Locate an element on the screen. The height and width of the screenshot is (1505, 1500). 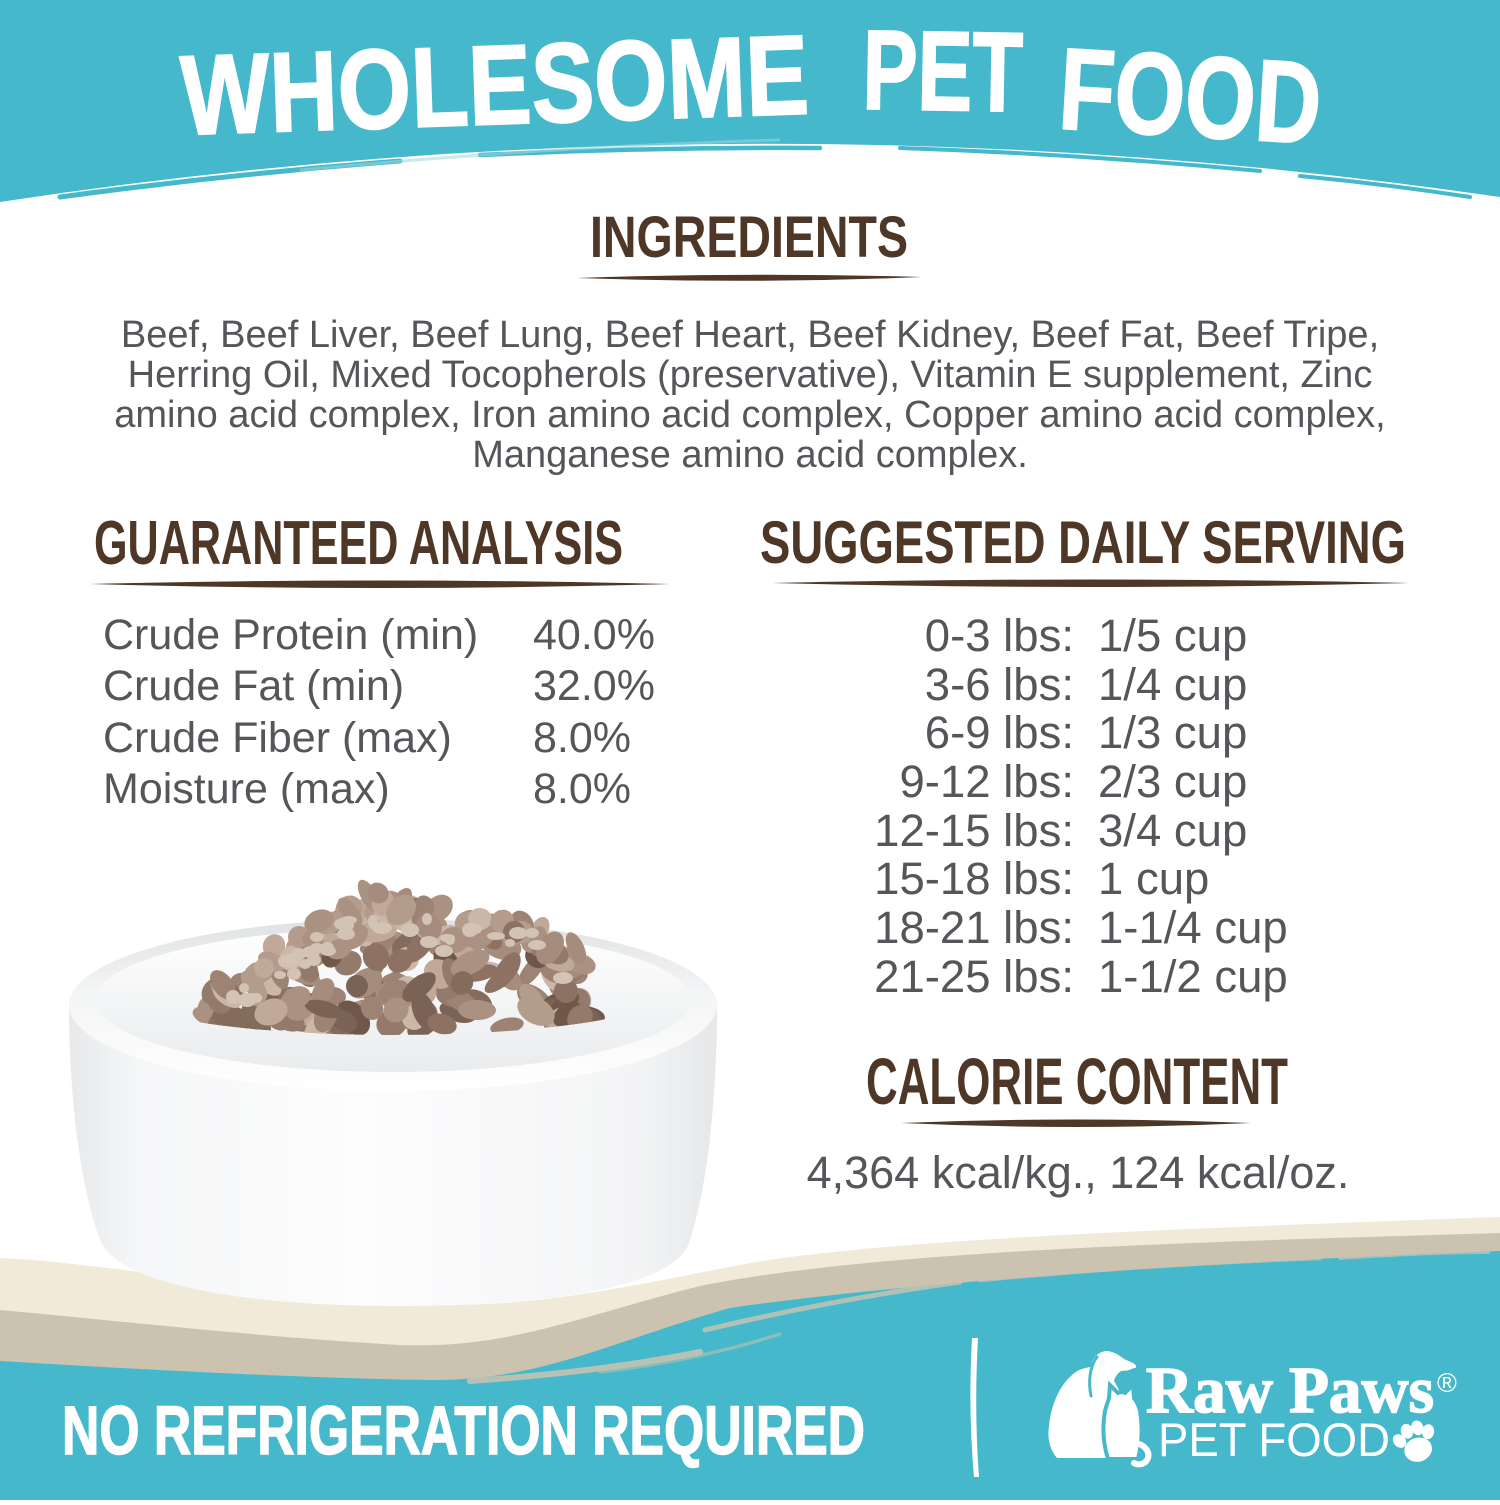
svg-text: 32.0% is located at coordinates (594, 686).